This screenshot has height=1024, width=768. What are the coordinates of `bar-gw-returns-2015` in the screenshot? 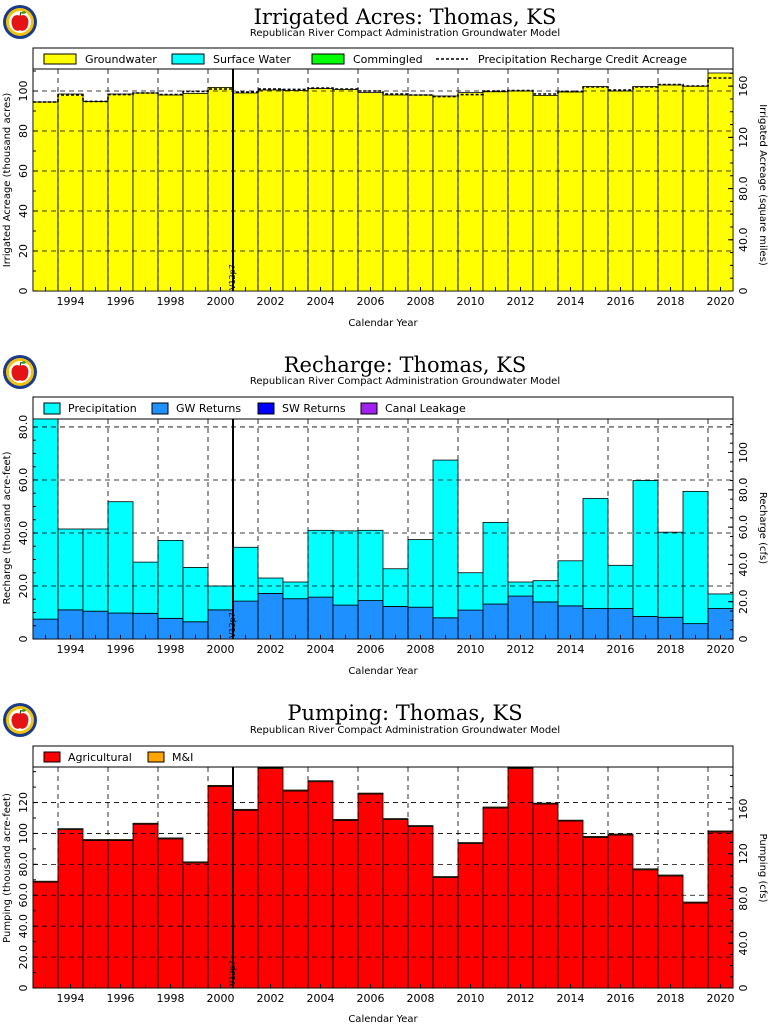 It's located at (595, 624).